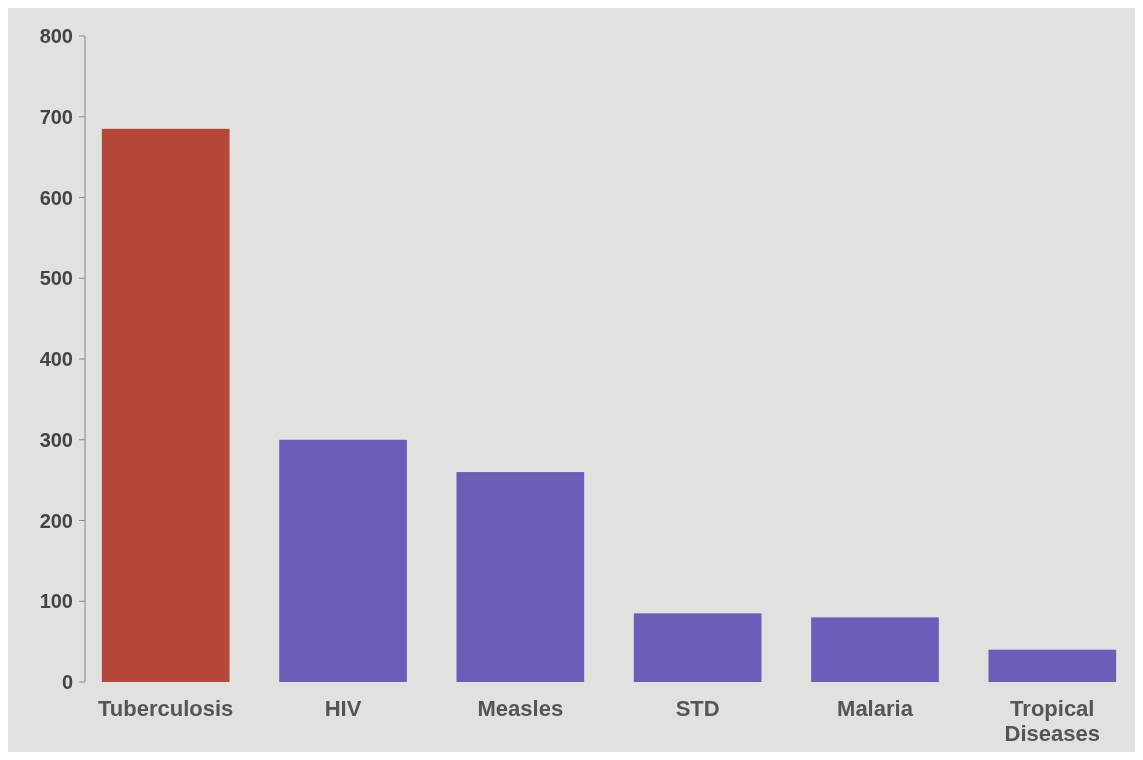 The width and height of the screenshot is (1143, 760). Describe the element at coordinates (56, 197) in the screenshot. I see `y-tick-label: 600` at that location.